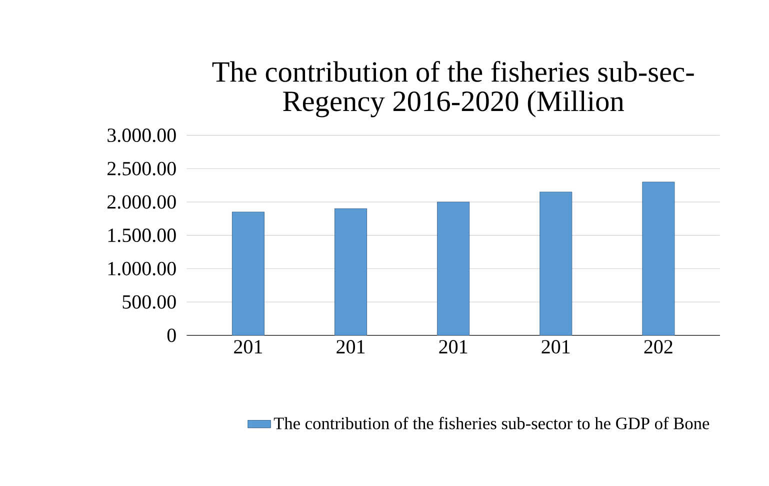 This screenshot has height=486, width=769. Describe the element at coordinates (142, 135) in the screenshot. I see `y-tick-label: 3.000.00` at that location.